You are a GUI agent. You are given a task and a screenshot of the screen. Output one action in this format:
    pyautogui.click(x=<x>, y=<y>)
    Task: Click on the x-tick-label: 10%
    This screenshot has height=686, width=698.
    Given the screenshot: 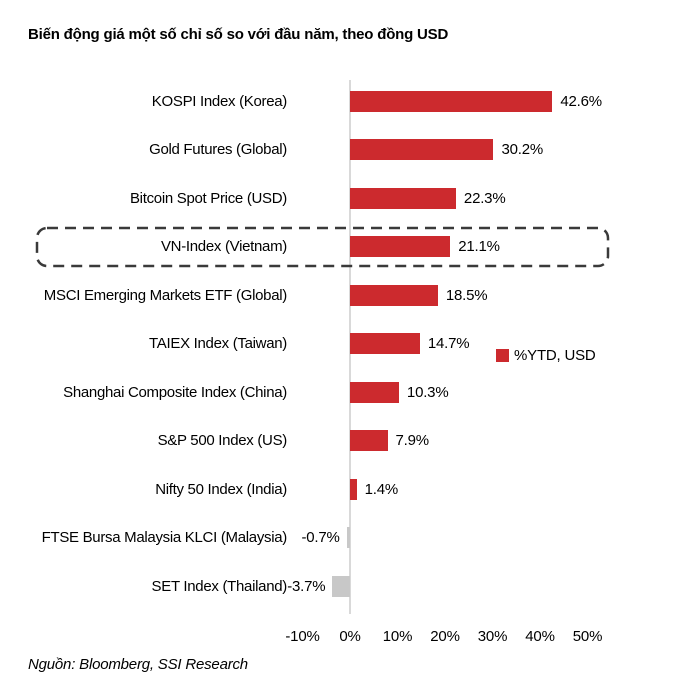 What is the action you would take?
    pyautogui.click(x=397, y=636)
    